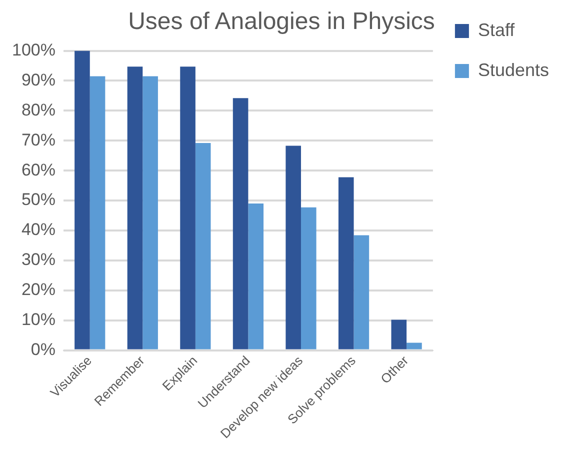  What do you see at coordinates (38, 230) in the screenshot?
I see `y-tick-label: 40%` at bounding box center [38, 230].